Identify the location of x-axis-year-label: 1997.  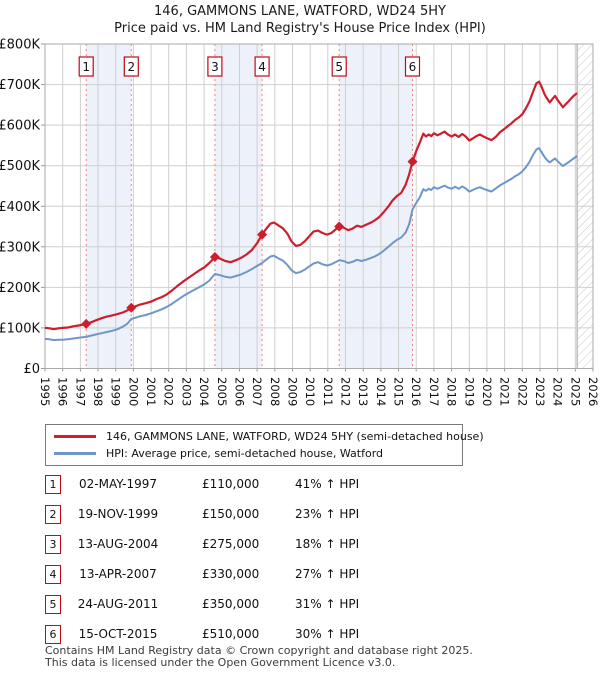
(80, 391).